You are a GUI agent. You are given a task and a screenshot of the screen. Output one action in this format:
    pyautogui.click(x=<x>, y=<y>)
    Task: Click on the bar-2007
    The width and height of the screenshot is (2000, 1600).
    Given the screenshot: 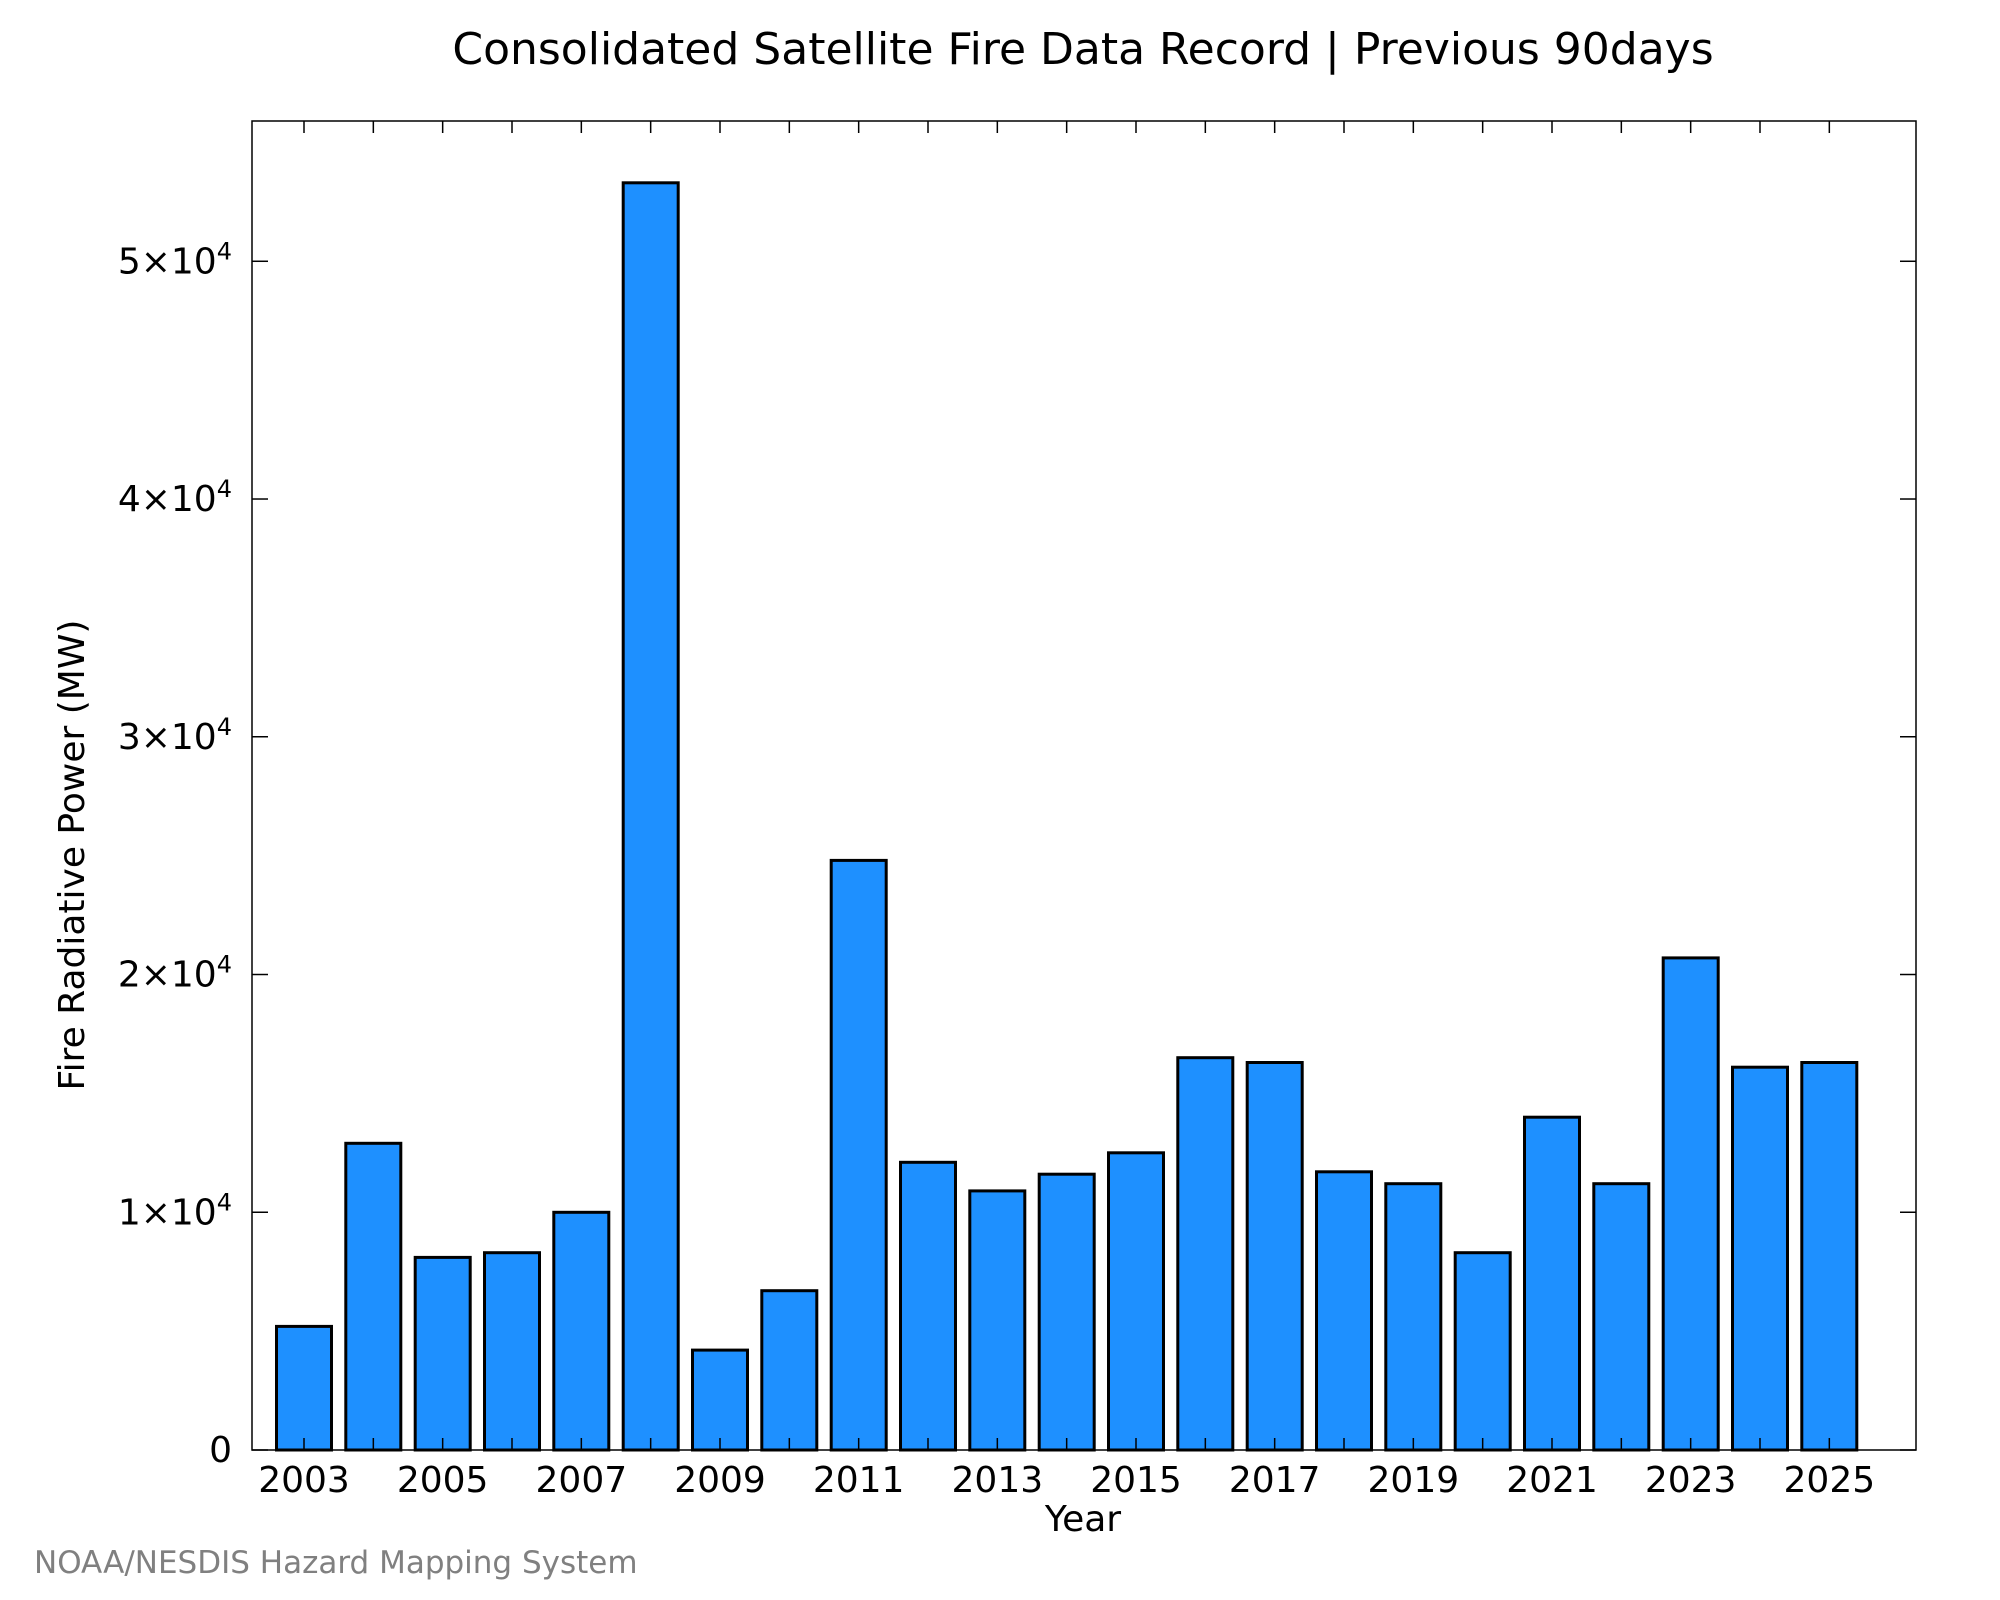 What is the action you would take?
    pyautogui.click(x=581, y=1331)
    